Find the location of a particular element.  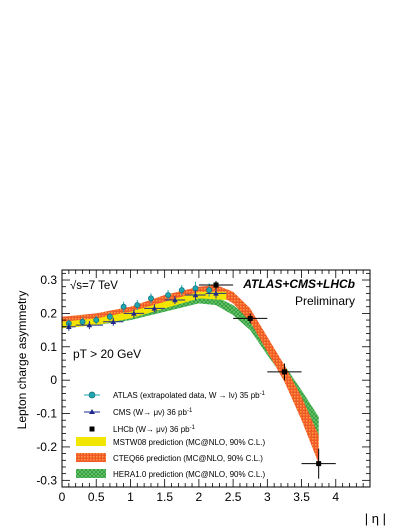

legend-label-hera: HERA1.0 prediction (MC@NLO, 90% C.L.) is located at coordinates (189, 474).